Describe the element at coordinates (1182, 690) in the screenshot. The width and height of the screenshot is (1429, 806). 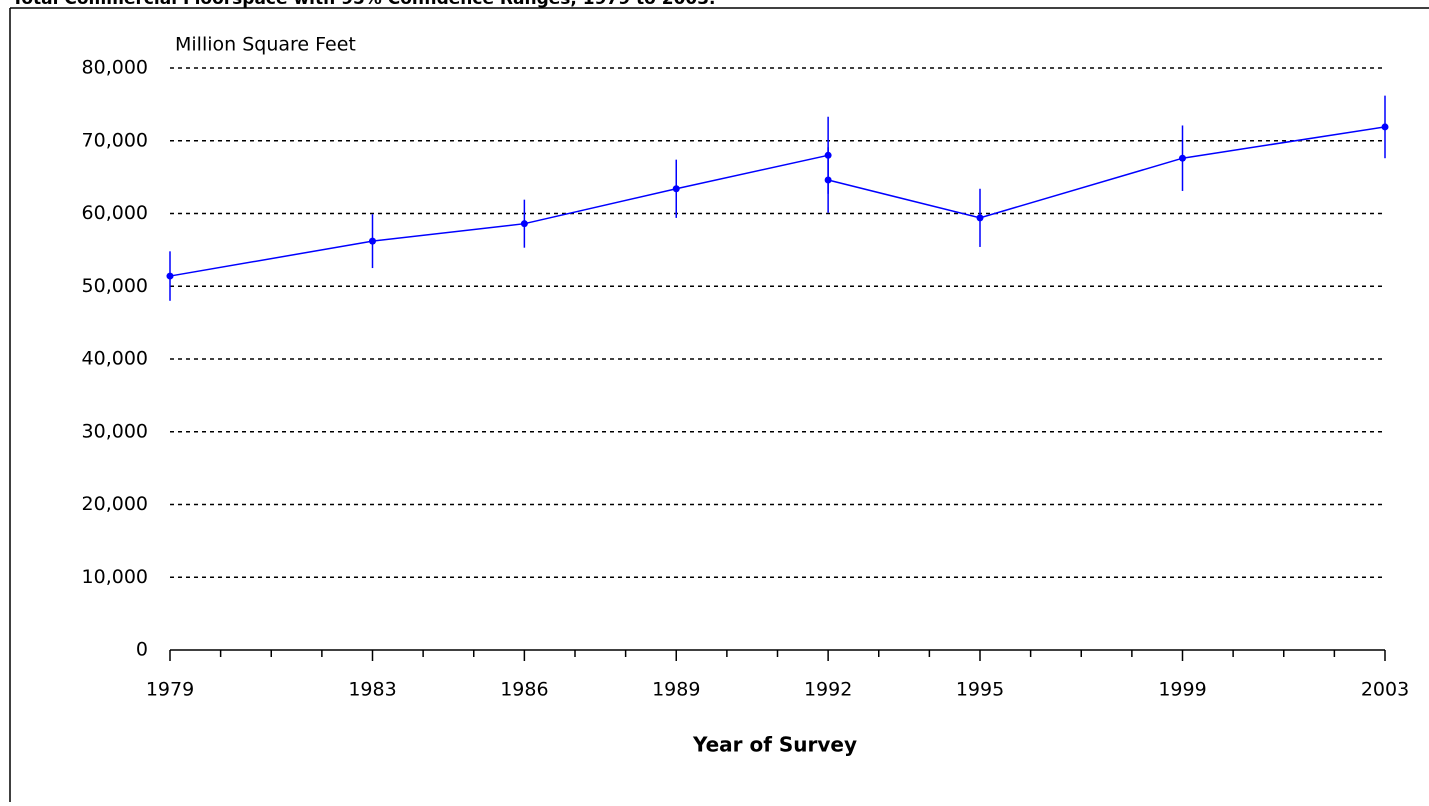
I see `x-tick-label: 1999` at that location.